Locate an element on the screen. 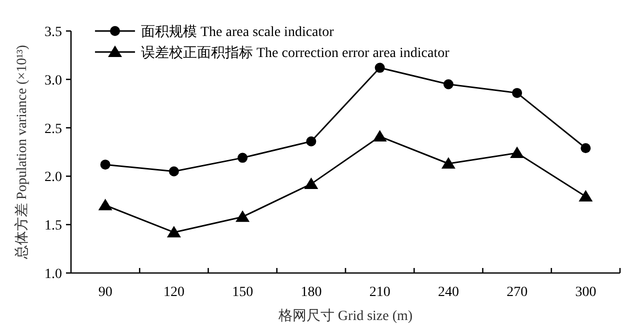  x-tick-label: 120 is located at coordinates (173, 292).